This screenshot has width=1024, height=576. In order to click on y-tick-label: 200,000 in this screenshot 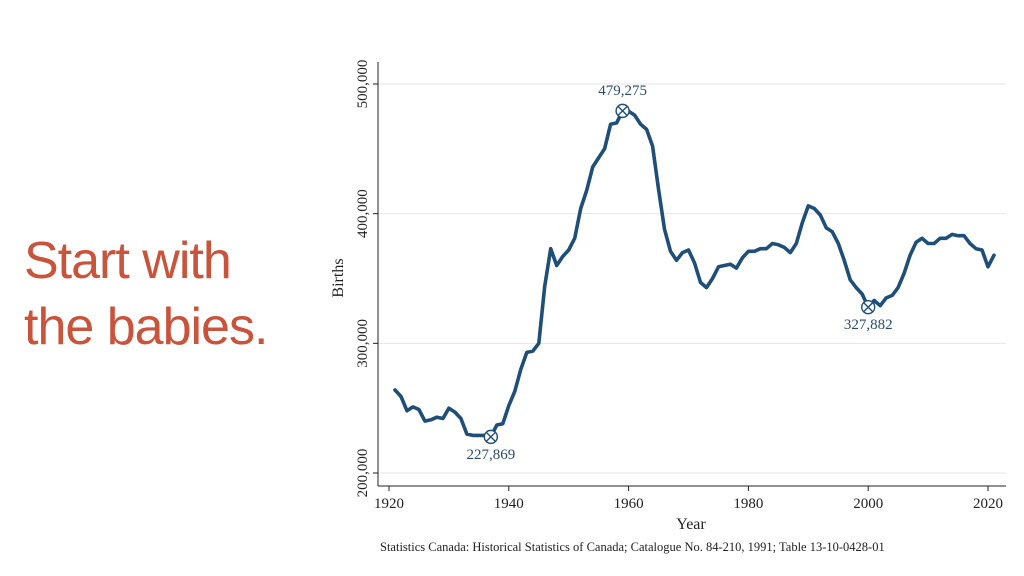, I will do `click(363, 473)`.